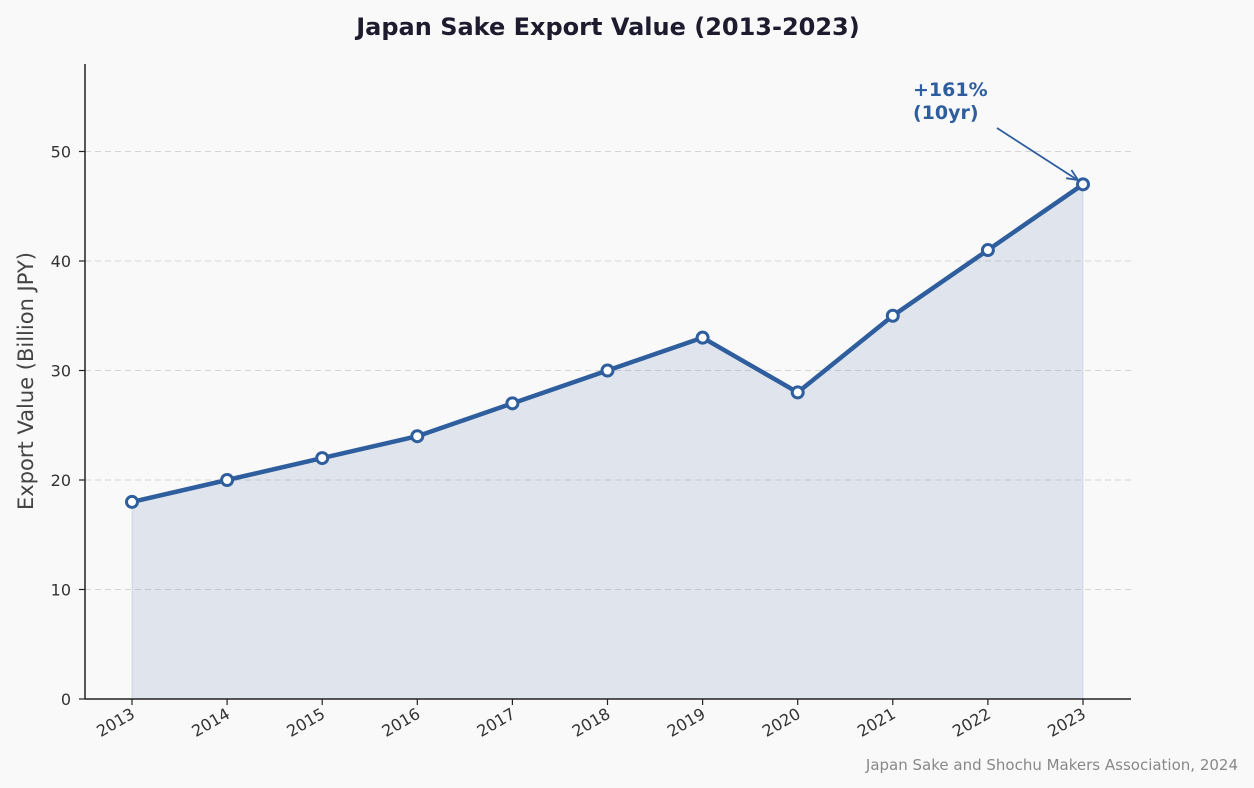 This screenshot has height=788, width=1254. I want to click on data-point-2014, so click(227, 480).